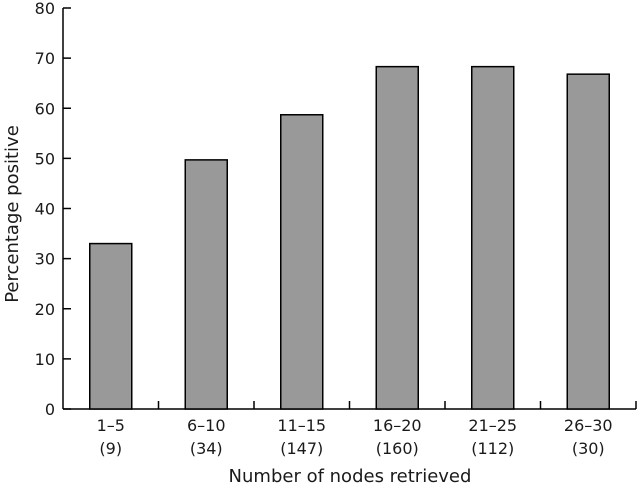 The height and width of the screenshot is (489, 640). I want to click on y-axis-title: Percentage positive, so click(12, 214).